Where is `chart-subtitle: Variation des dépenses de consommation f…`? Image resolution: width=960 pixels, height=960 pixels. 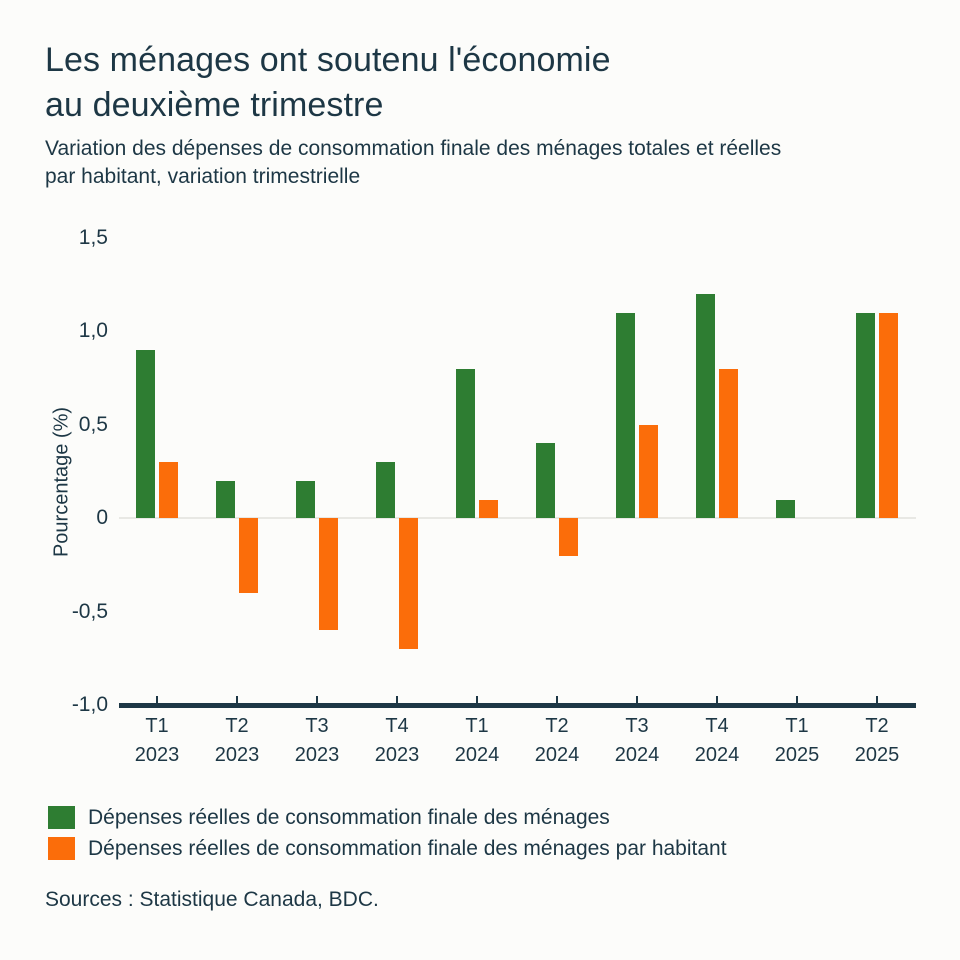 chart-subtitle: Variation des dépenses de consommation f… is located at coordinates (413, 163).